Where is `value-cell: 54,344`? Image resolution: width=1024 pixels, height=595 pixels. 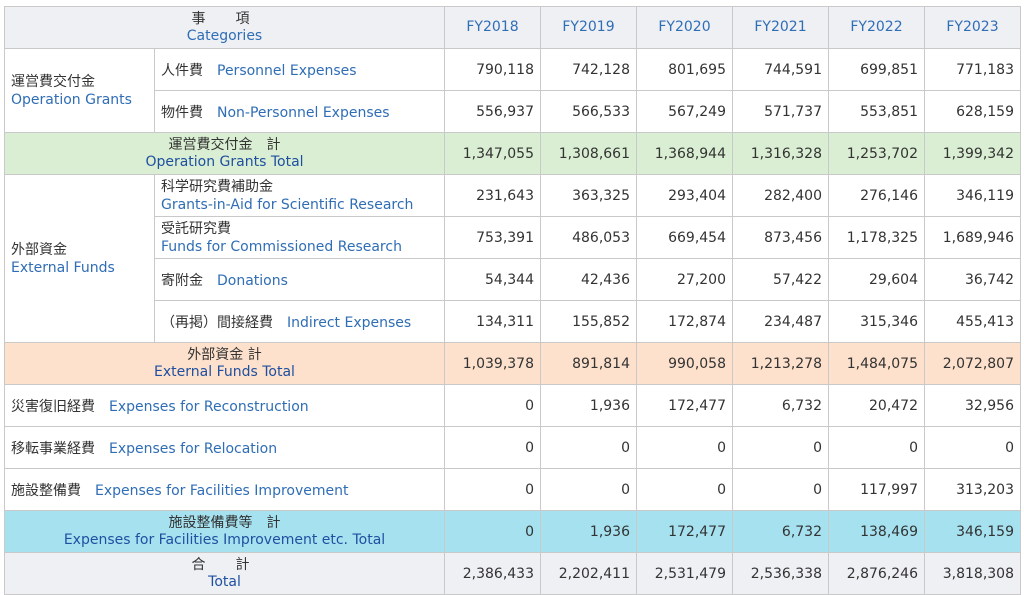 value-cell: 54,344 is located at coordinates (492, 279).